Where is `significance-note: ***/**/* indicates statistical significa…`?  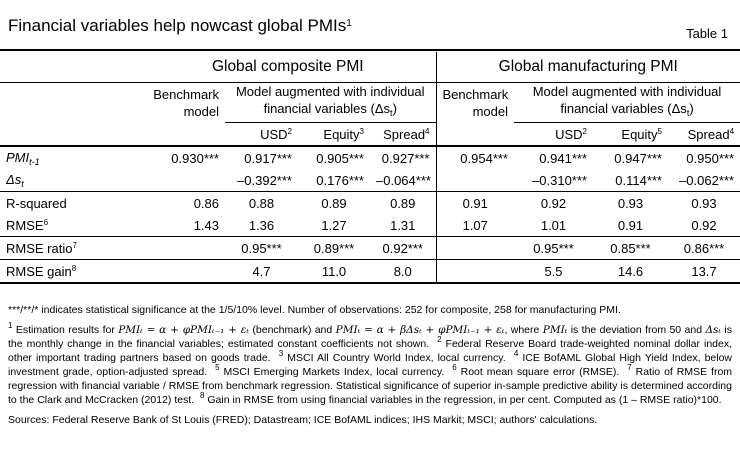
significance-note: ***/**/* indicates statistical significa… is located at coordinates (314, 310).